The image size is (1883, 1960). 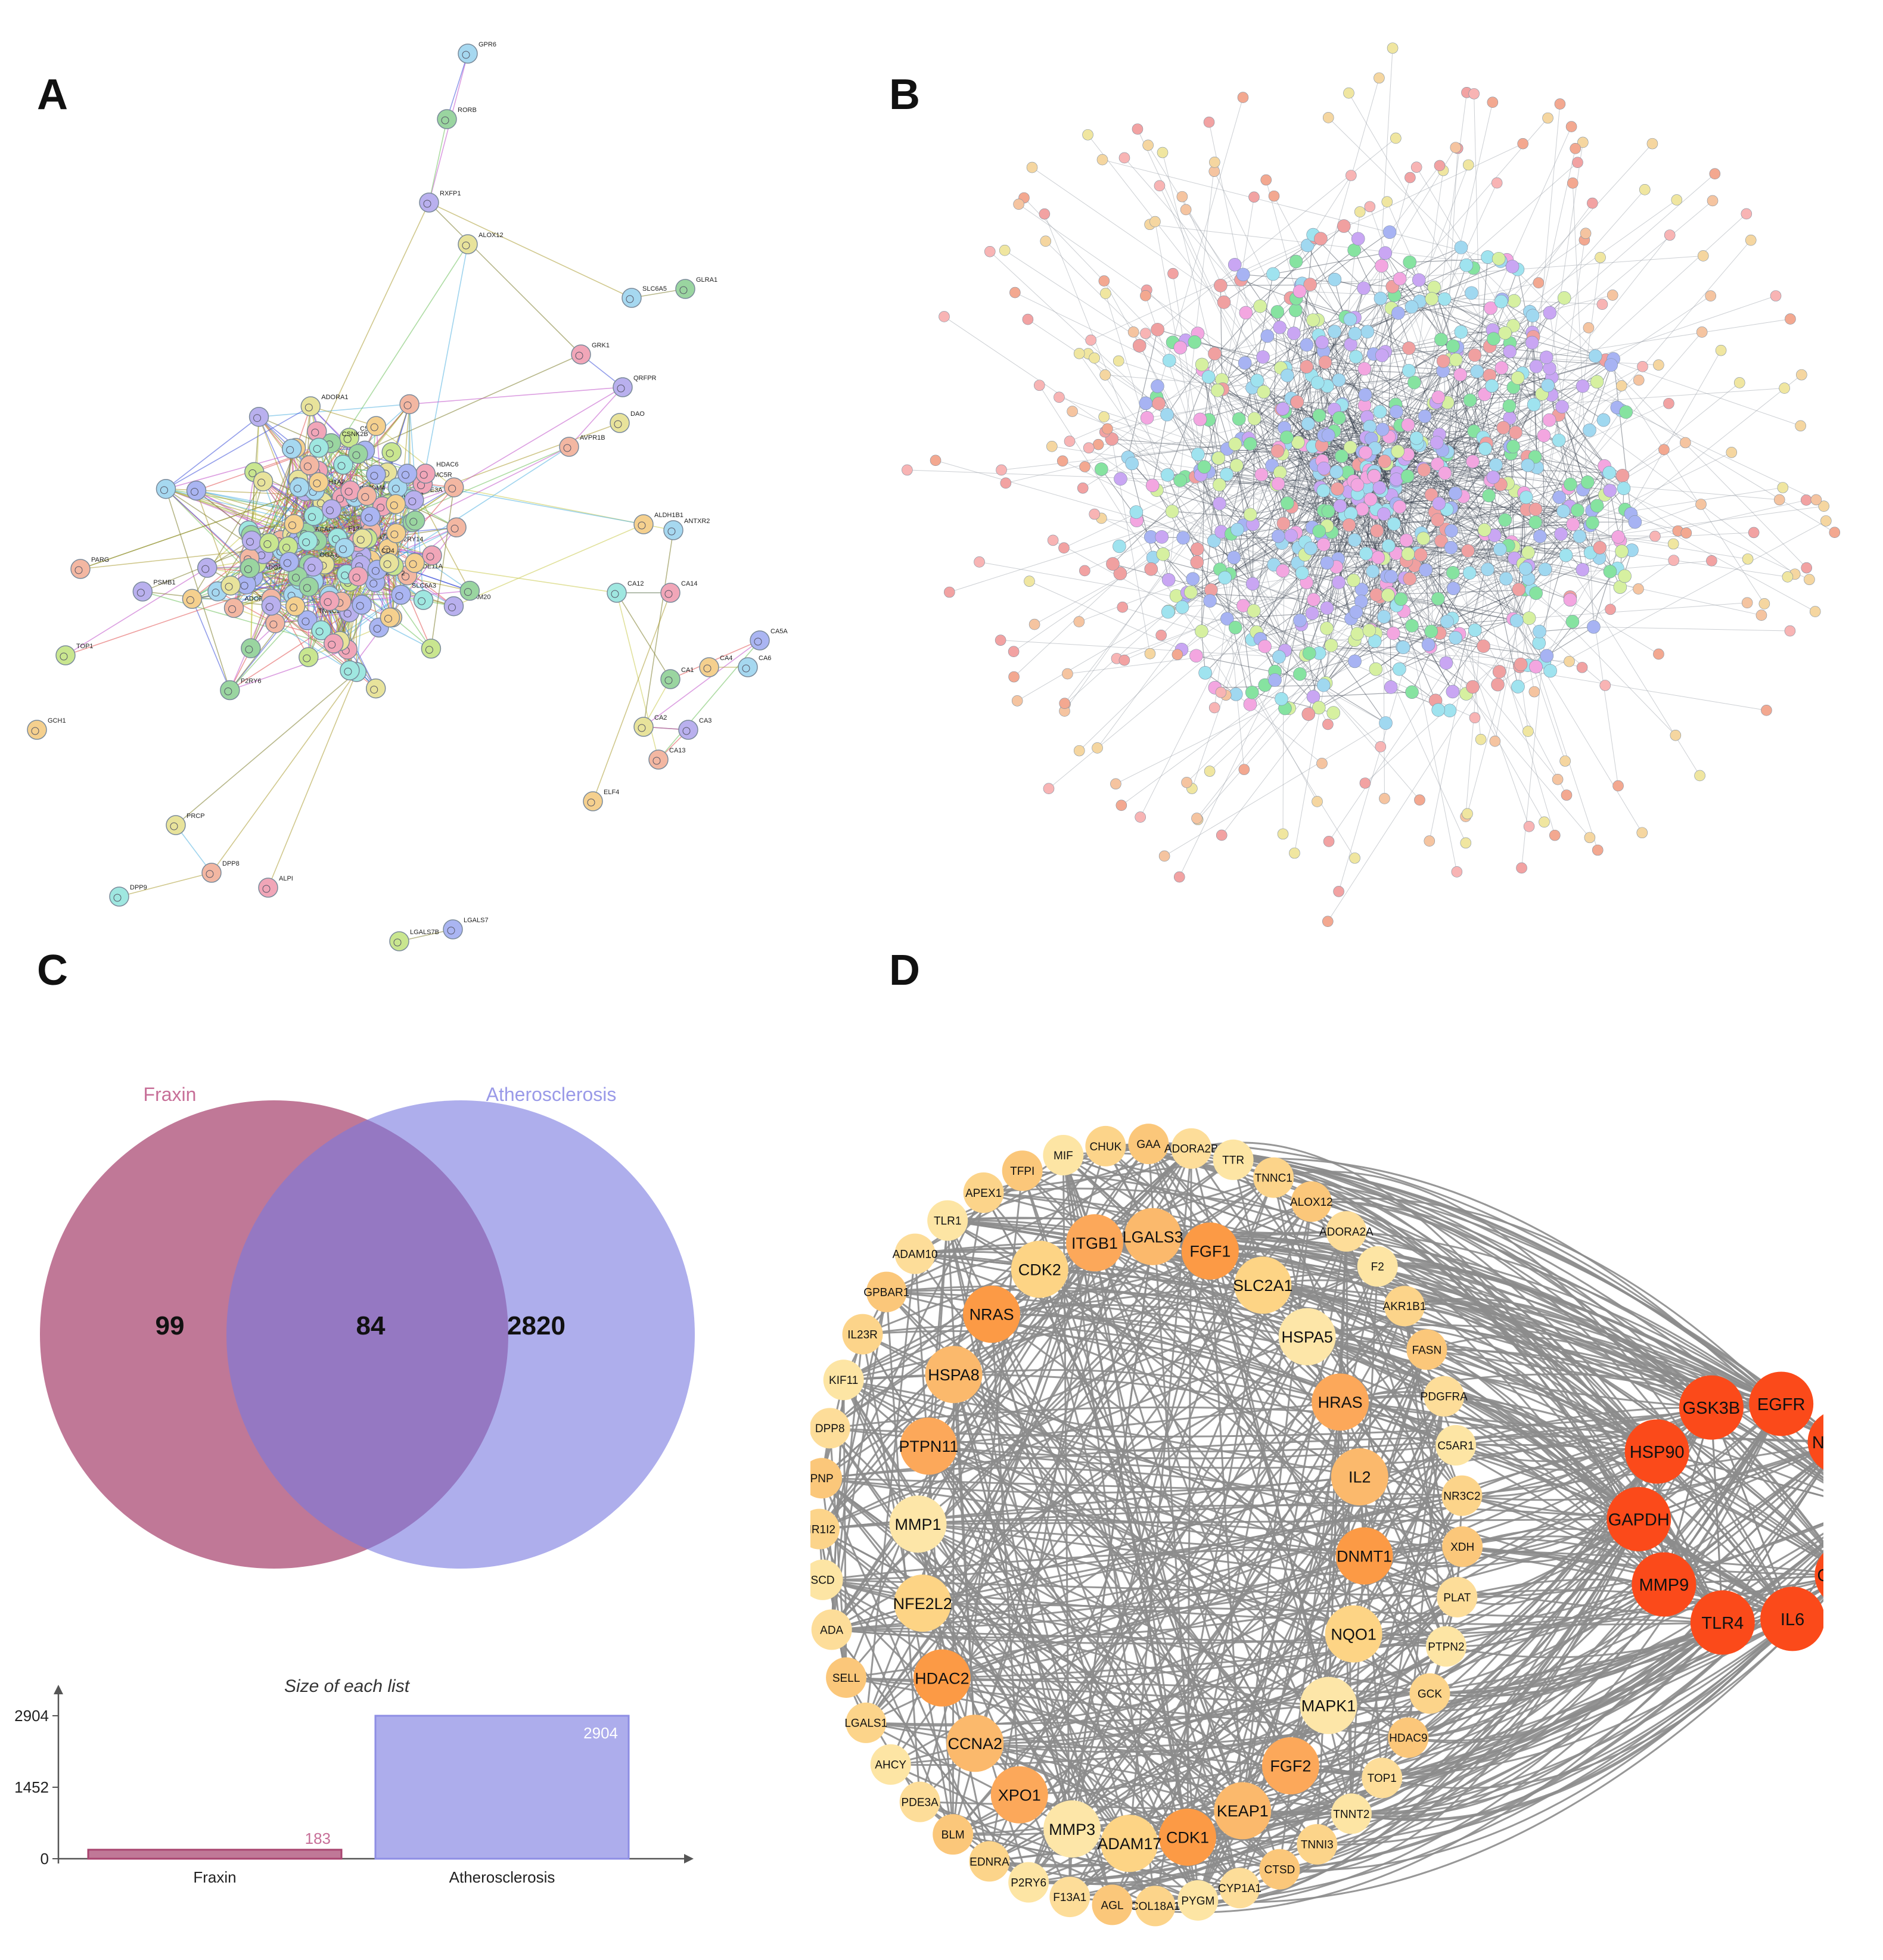 What do you see at coordinates (1353, 1634) in the screenshot?
I see `gene-node-label: NQO1` at bounding box center [1353, 1634].